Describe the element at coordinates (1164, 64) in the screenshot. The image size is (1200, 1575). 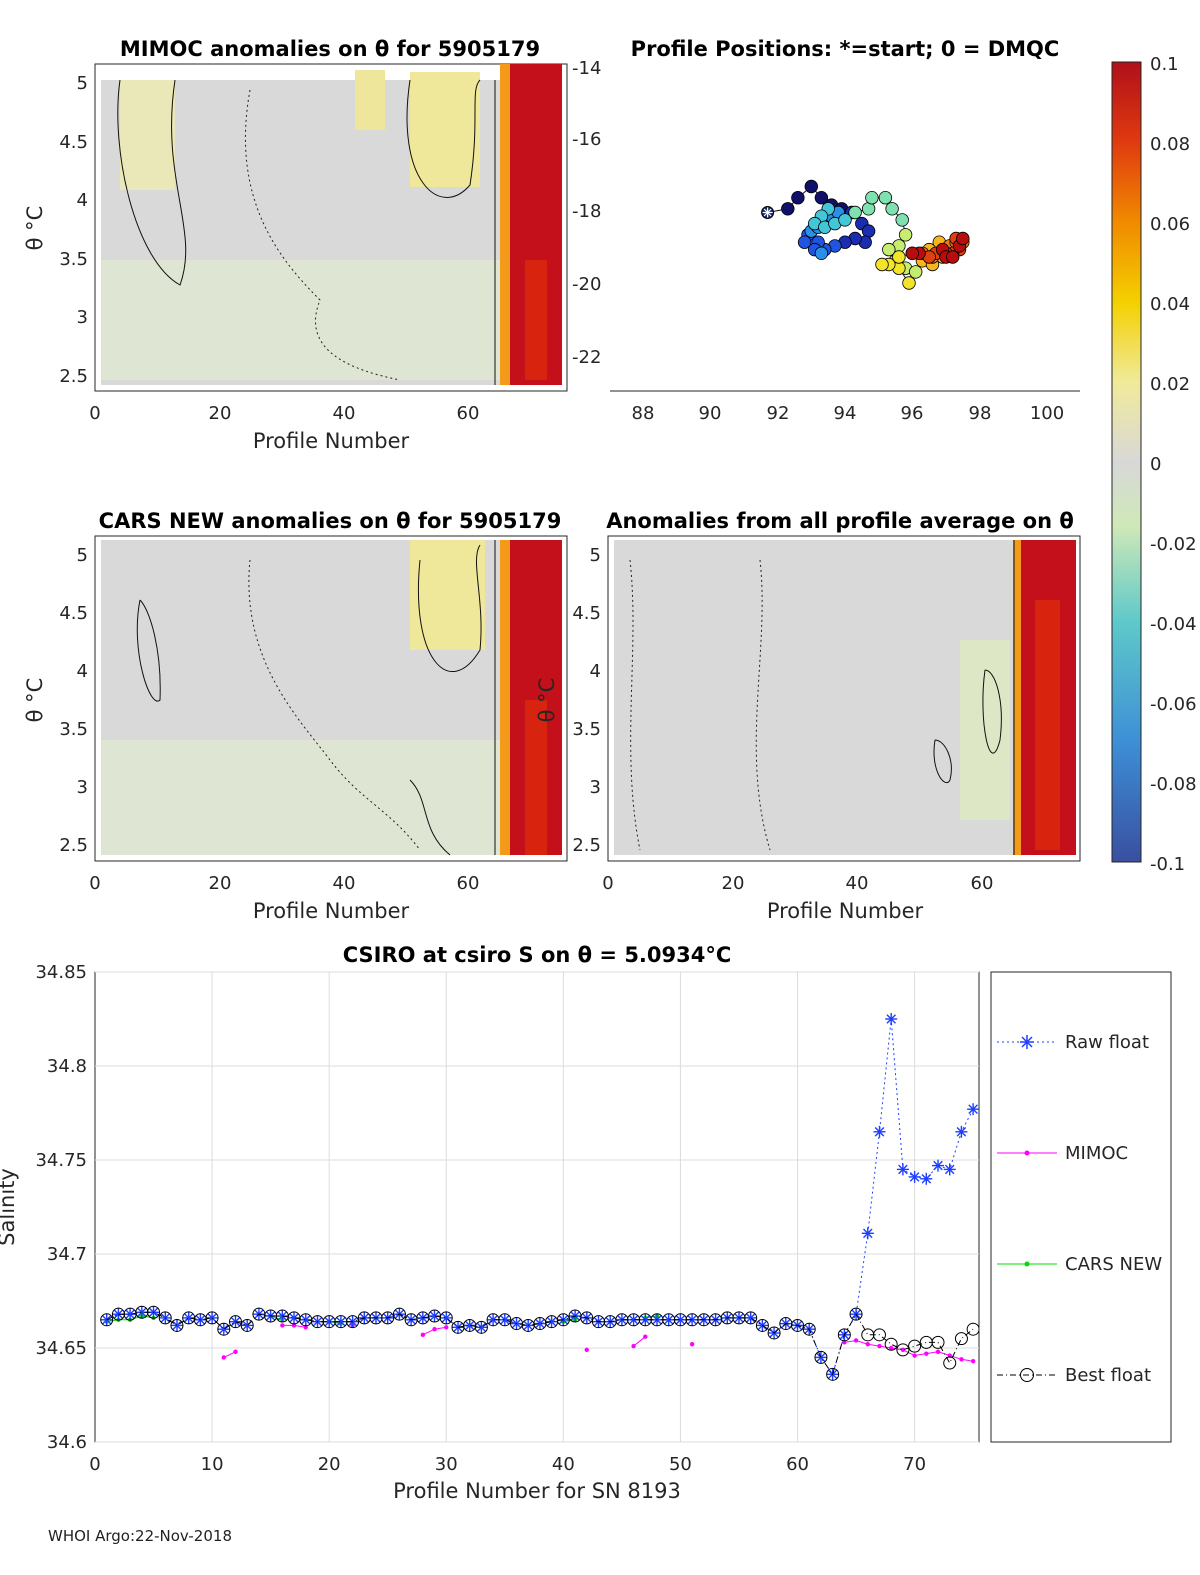
I see `colorbar-tick: 0.1` at that location.